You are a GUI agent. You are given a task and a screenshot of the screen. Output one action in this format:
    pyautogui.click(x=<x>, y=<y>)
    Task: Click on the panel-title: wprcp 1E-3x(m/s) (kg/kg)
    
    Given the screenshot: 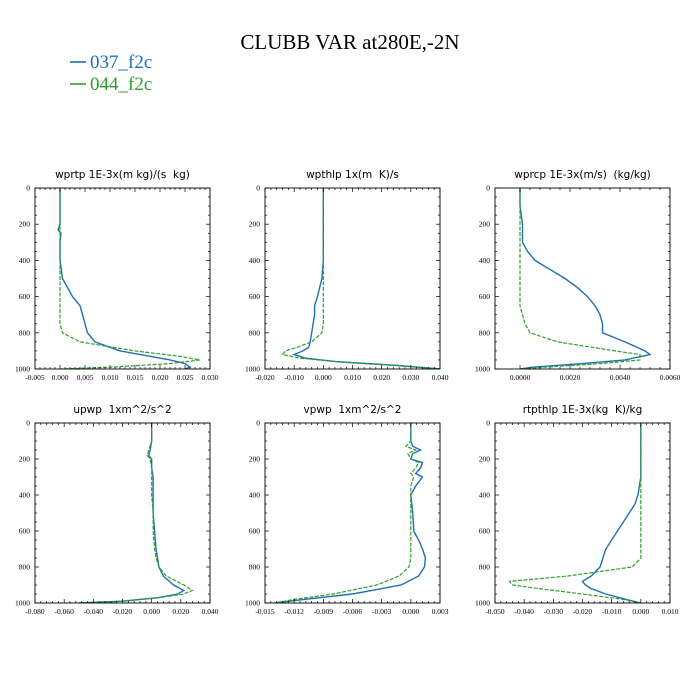 What is the action you would take?
    pyautogui.click(x=582, y=175)
    